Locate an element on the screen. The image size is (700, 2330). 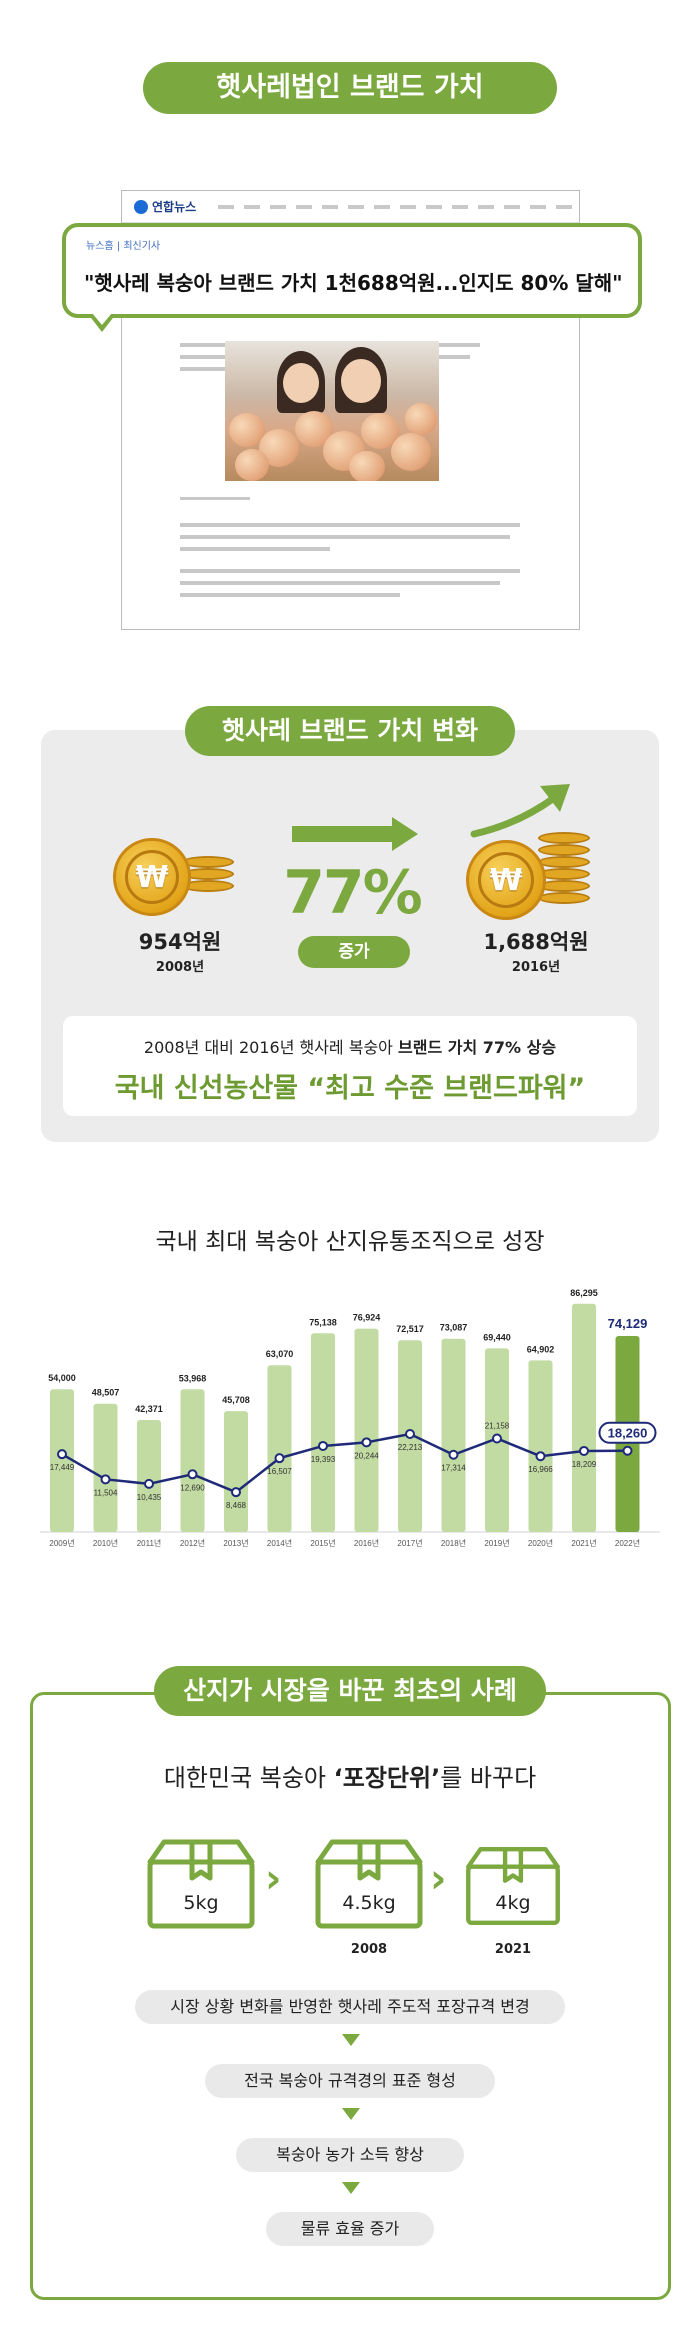
news-menu is located at coordinates (395, 206).